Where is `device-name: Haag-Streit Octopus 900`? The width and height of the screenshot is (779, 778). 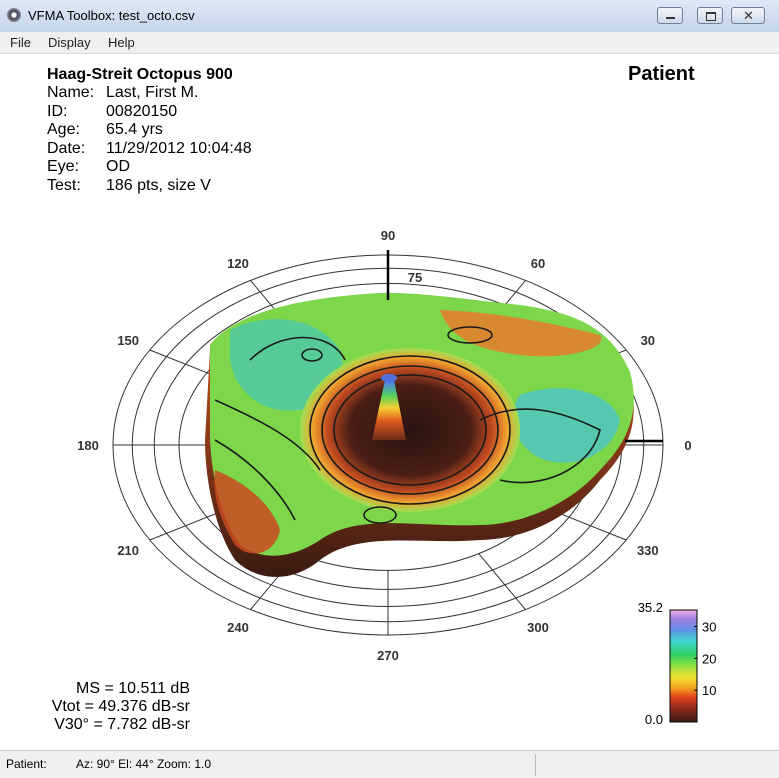
device-name: Haag-Streit Octopus 900 is located at coordinates (140, 74).